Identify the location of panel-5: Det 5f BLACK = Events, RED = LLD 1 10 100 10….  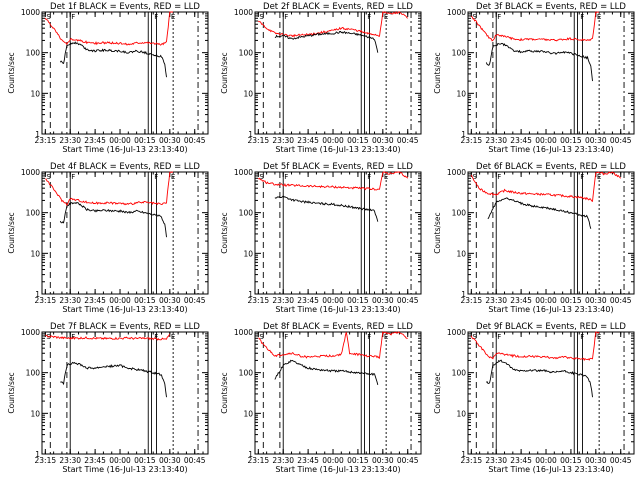
(321, 238).